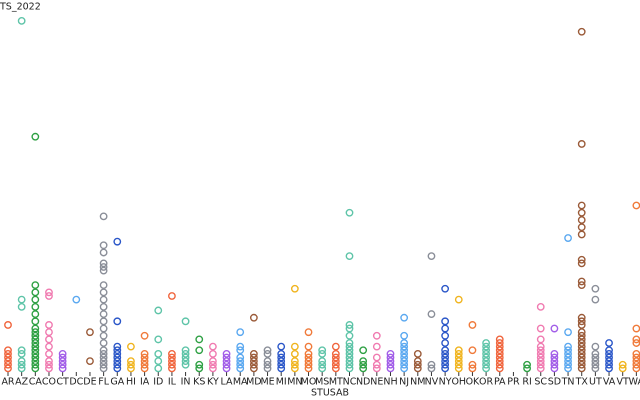 The image size is (640, 400). I want to click on x-tick-label: IA, so click(145, 382).